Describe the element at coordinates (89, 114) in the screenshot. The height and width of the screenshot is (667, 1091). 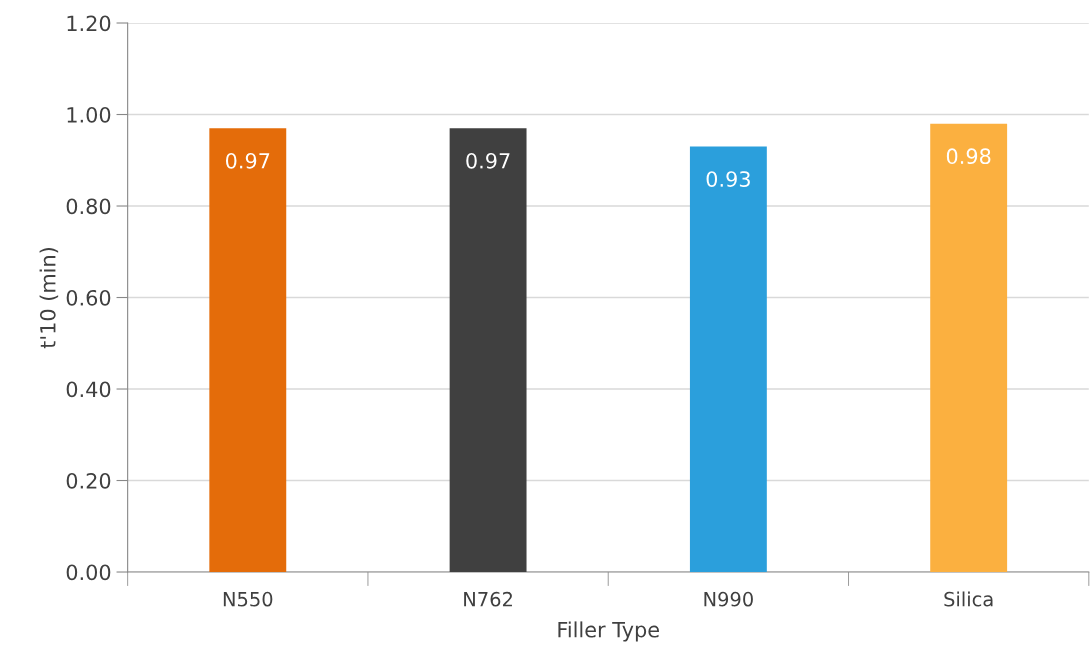
I see `y-tick-label: 1.00` at that location.